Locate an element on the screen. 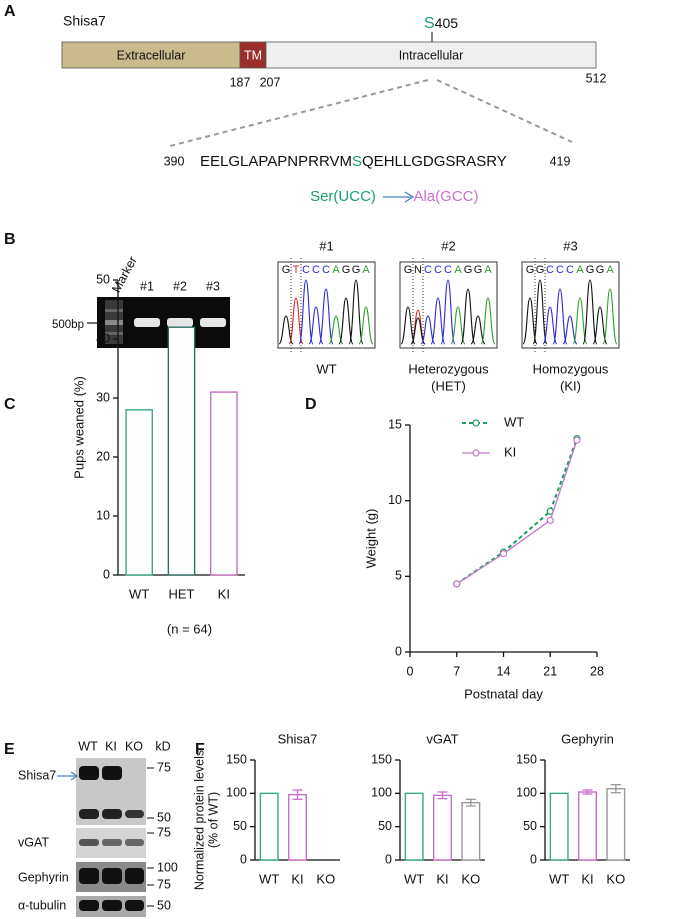  x-tick-label: HET is located at coordinates (182, 593).